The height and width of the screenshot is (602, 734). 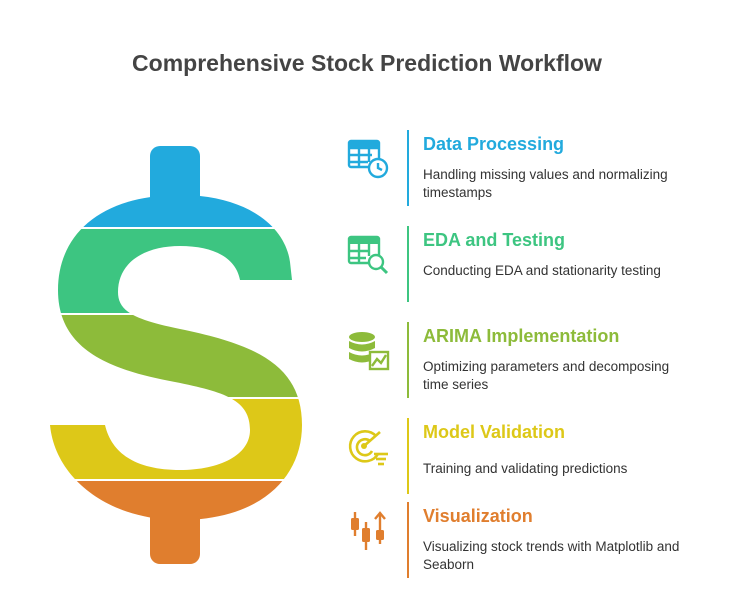 I want to click on step-title: ARIMA Implementation, so click(x=521, y=336).